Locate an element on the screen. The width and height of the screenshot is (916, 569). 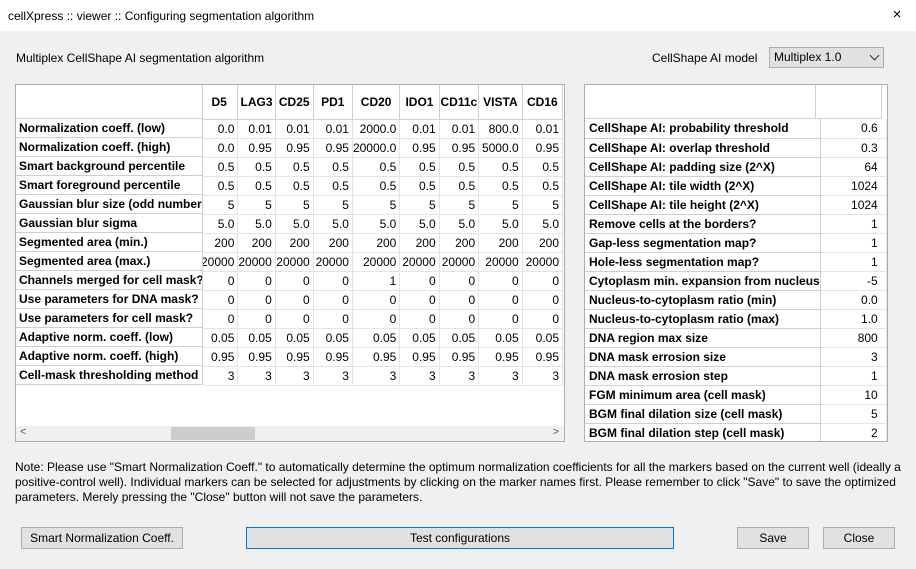
parameter-value: 5 is located at coordinates (853, 414).